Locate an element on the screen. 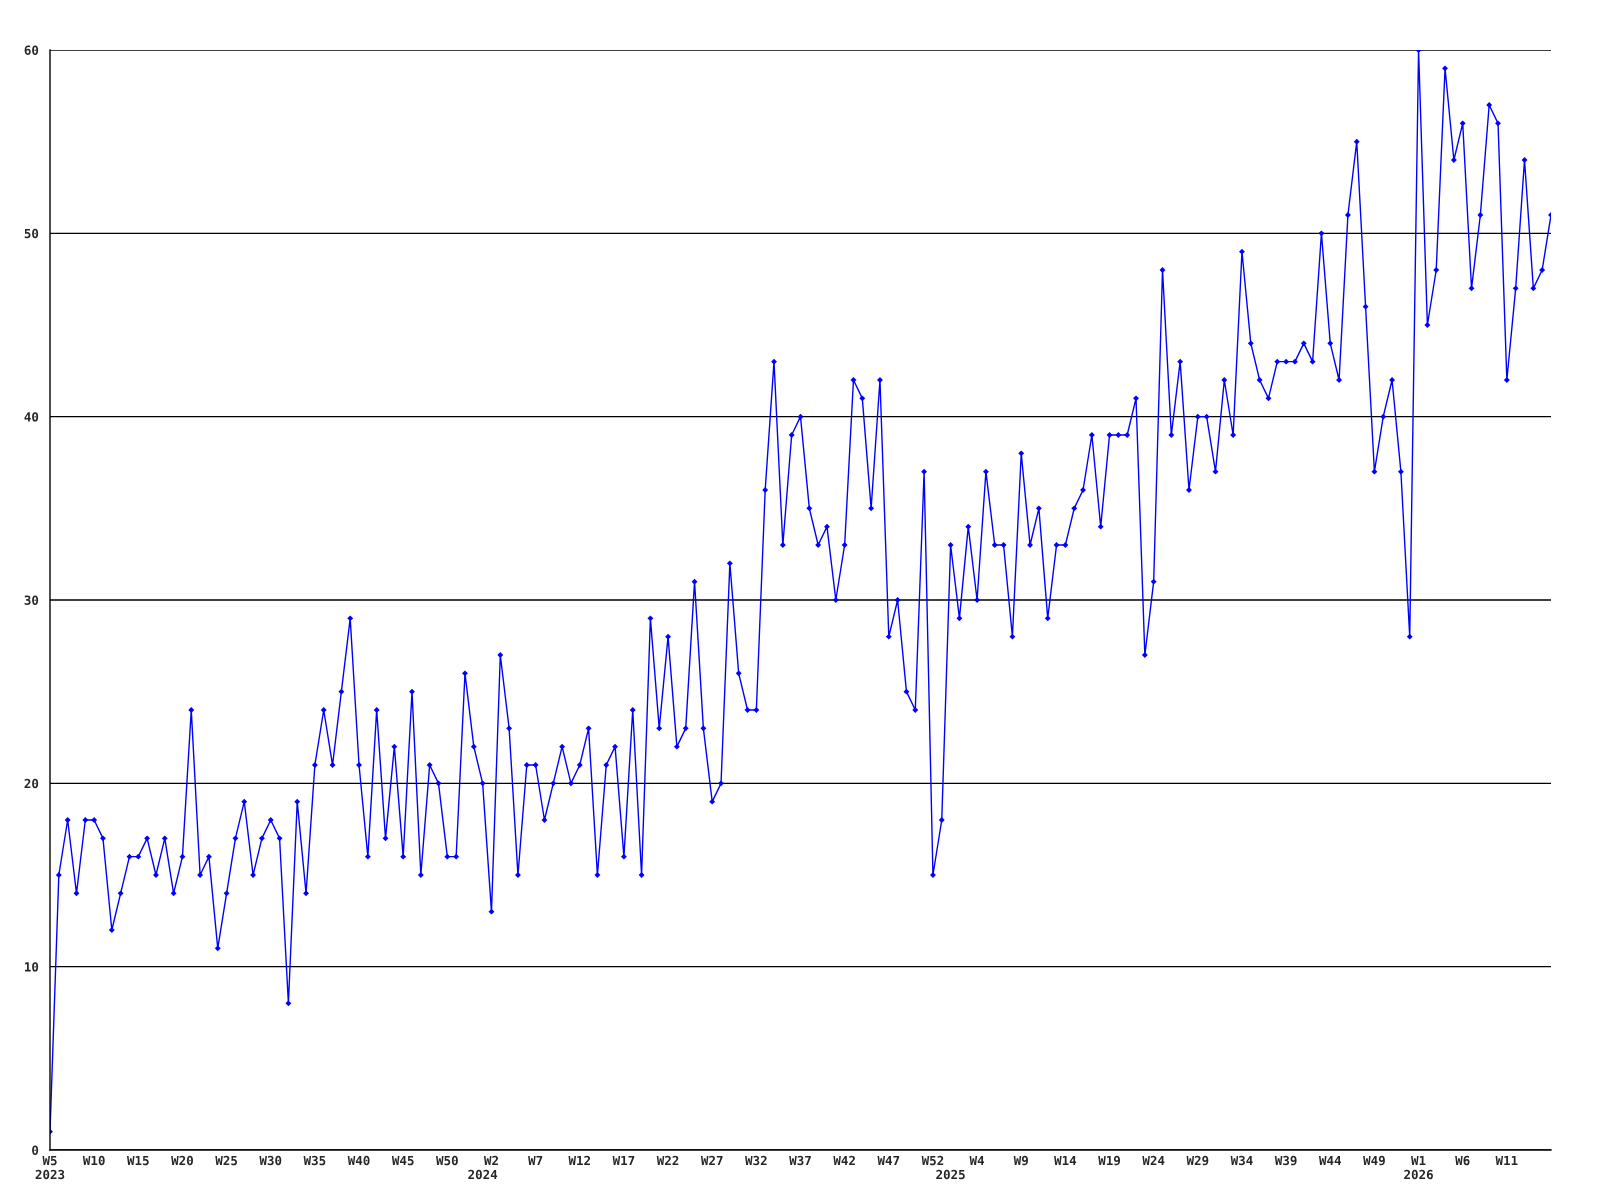  x-tick-label: W27 is located at coordinates (711, 1160).